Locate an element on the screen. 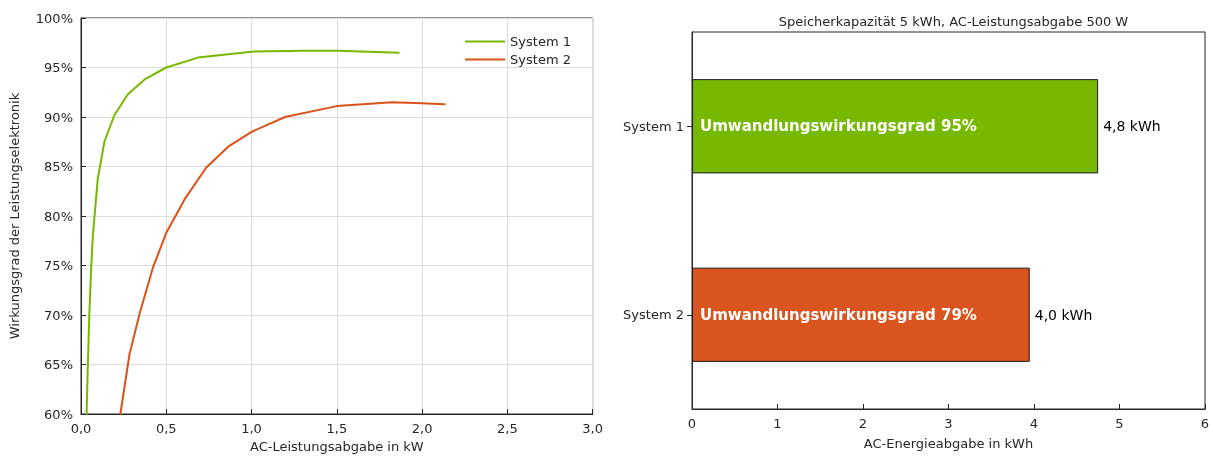 Image resolution: width=1213 pixels, height=461 pixels. x-tick-label: 6 is located at coordinates (1205, 423).